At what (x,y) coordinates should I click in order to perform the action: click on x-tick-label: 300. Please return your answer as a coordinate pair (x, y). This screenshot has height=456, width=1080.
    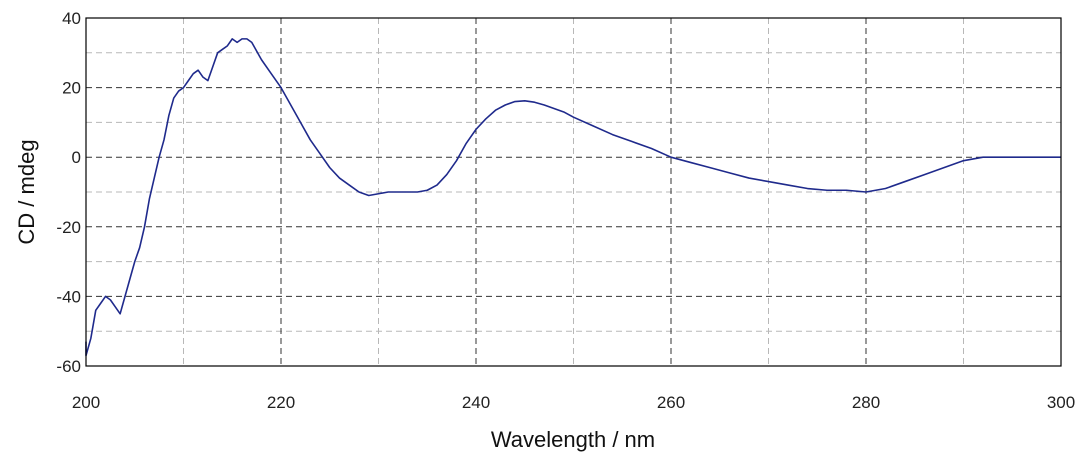
    Looking at the image, I should click on (1061, 402).